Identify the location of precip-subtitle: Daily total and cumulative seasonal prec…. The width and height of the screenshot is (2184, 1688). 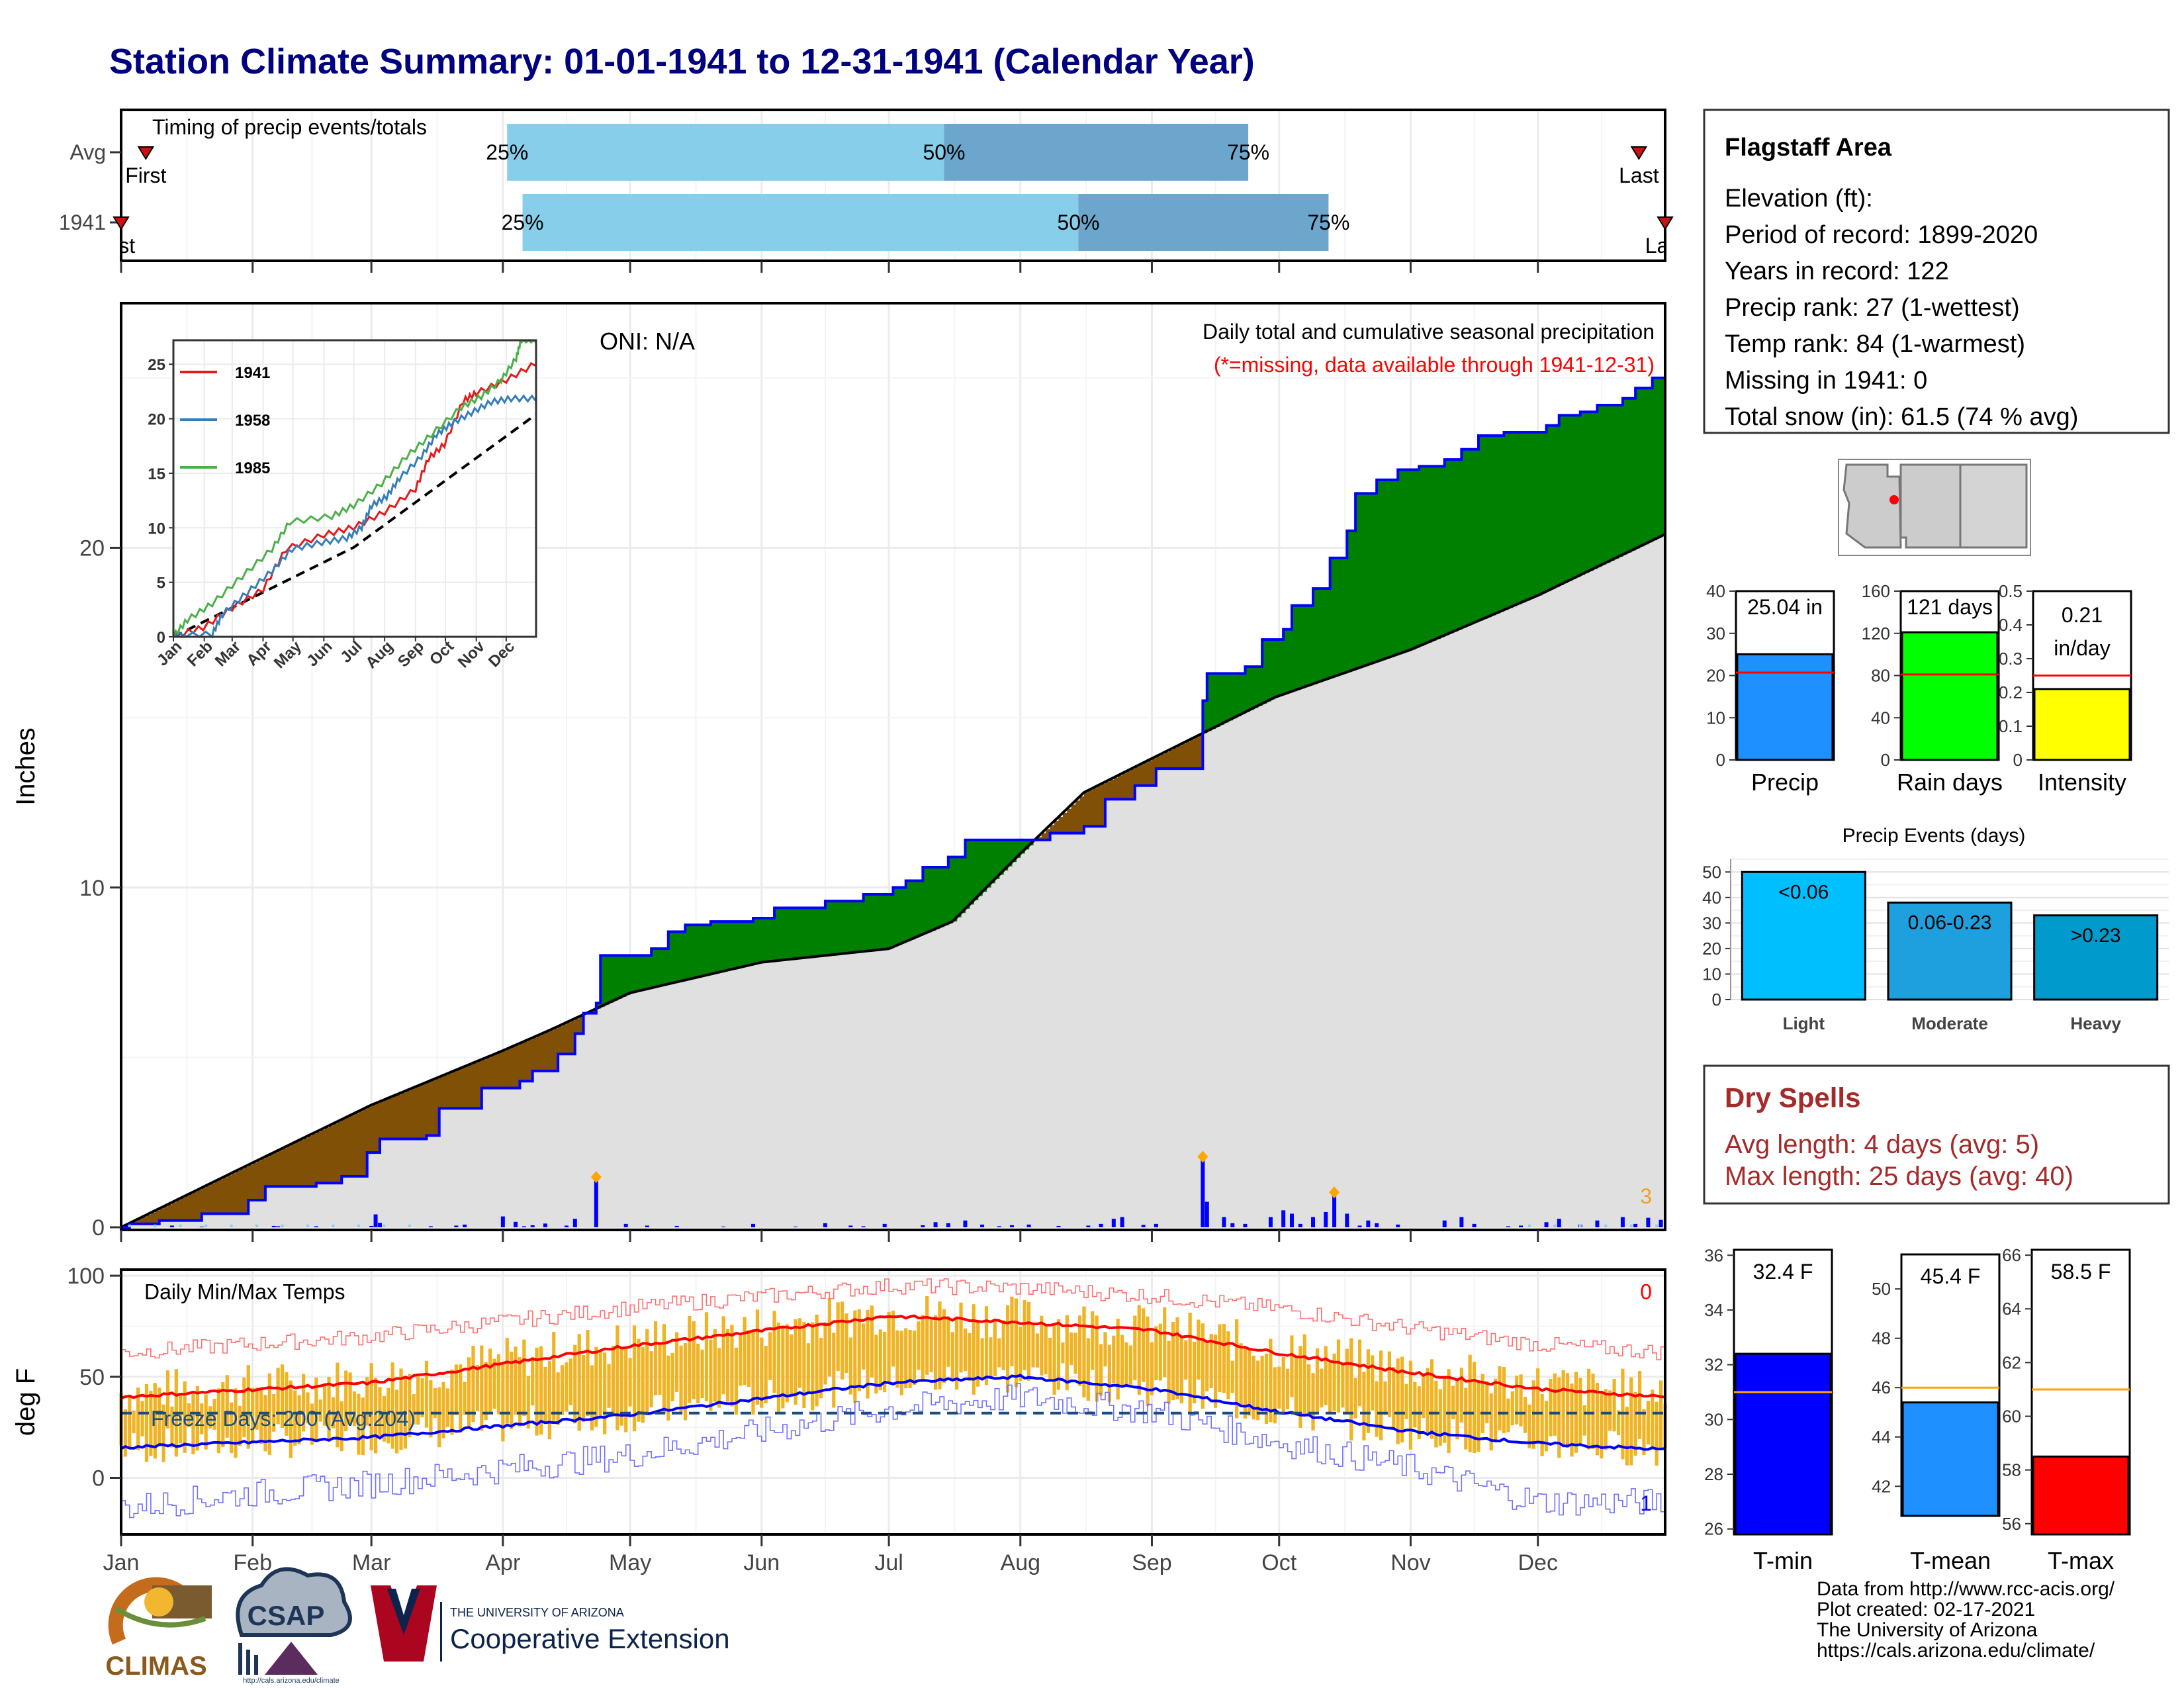
(1429, 332).